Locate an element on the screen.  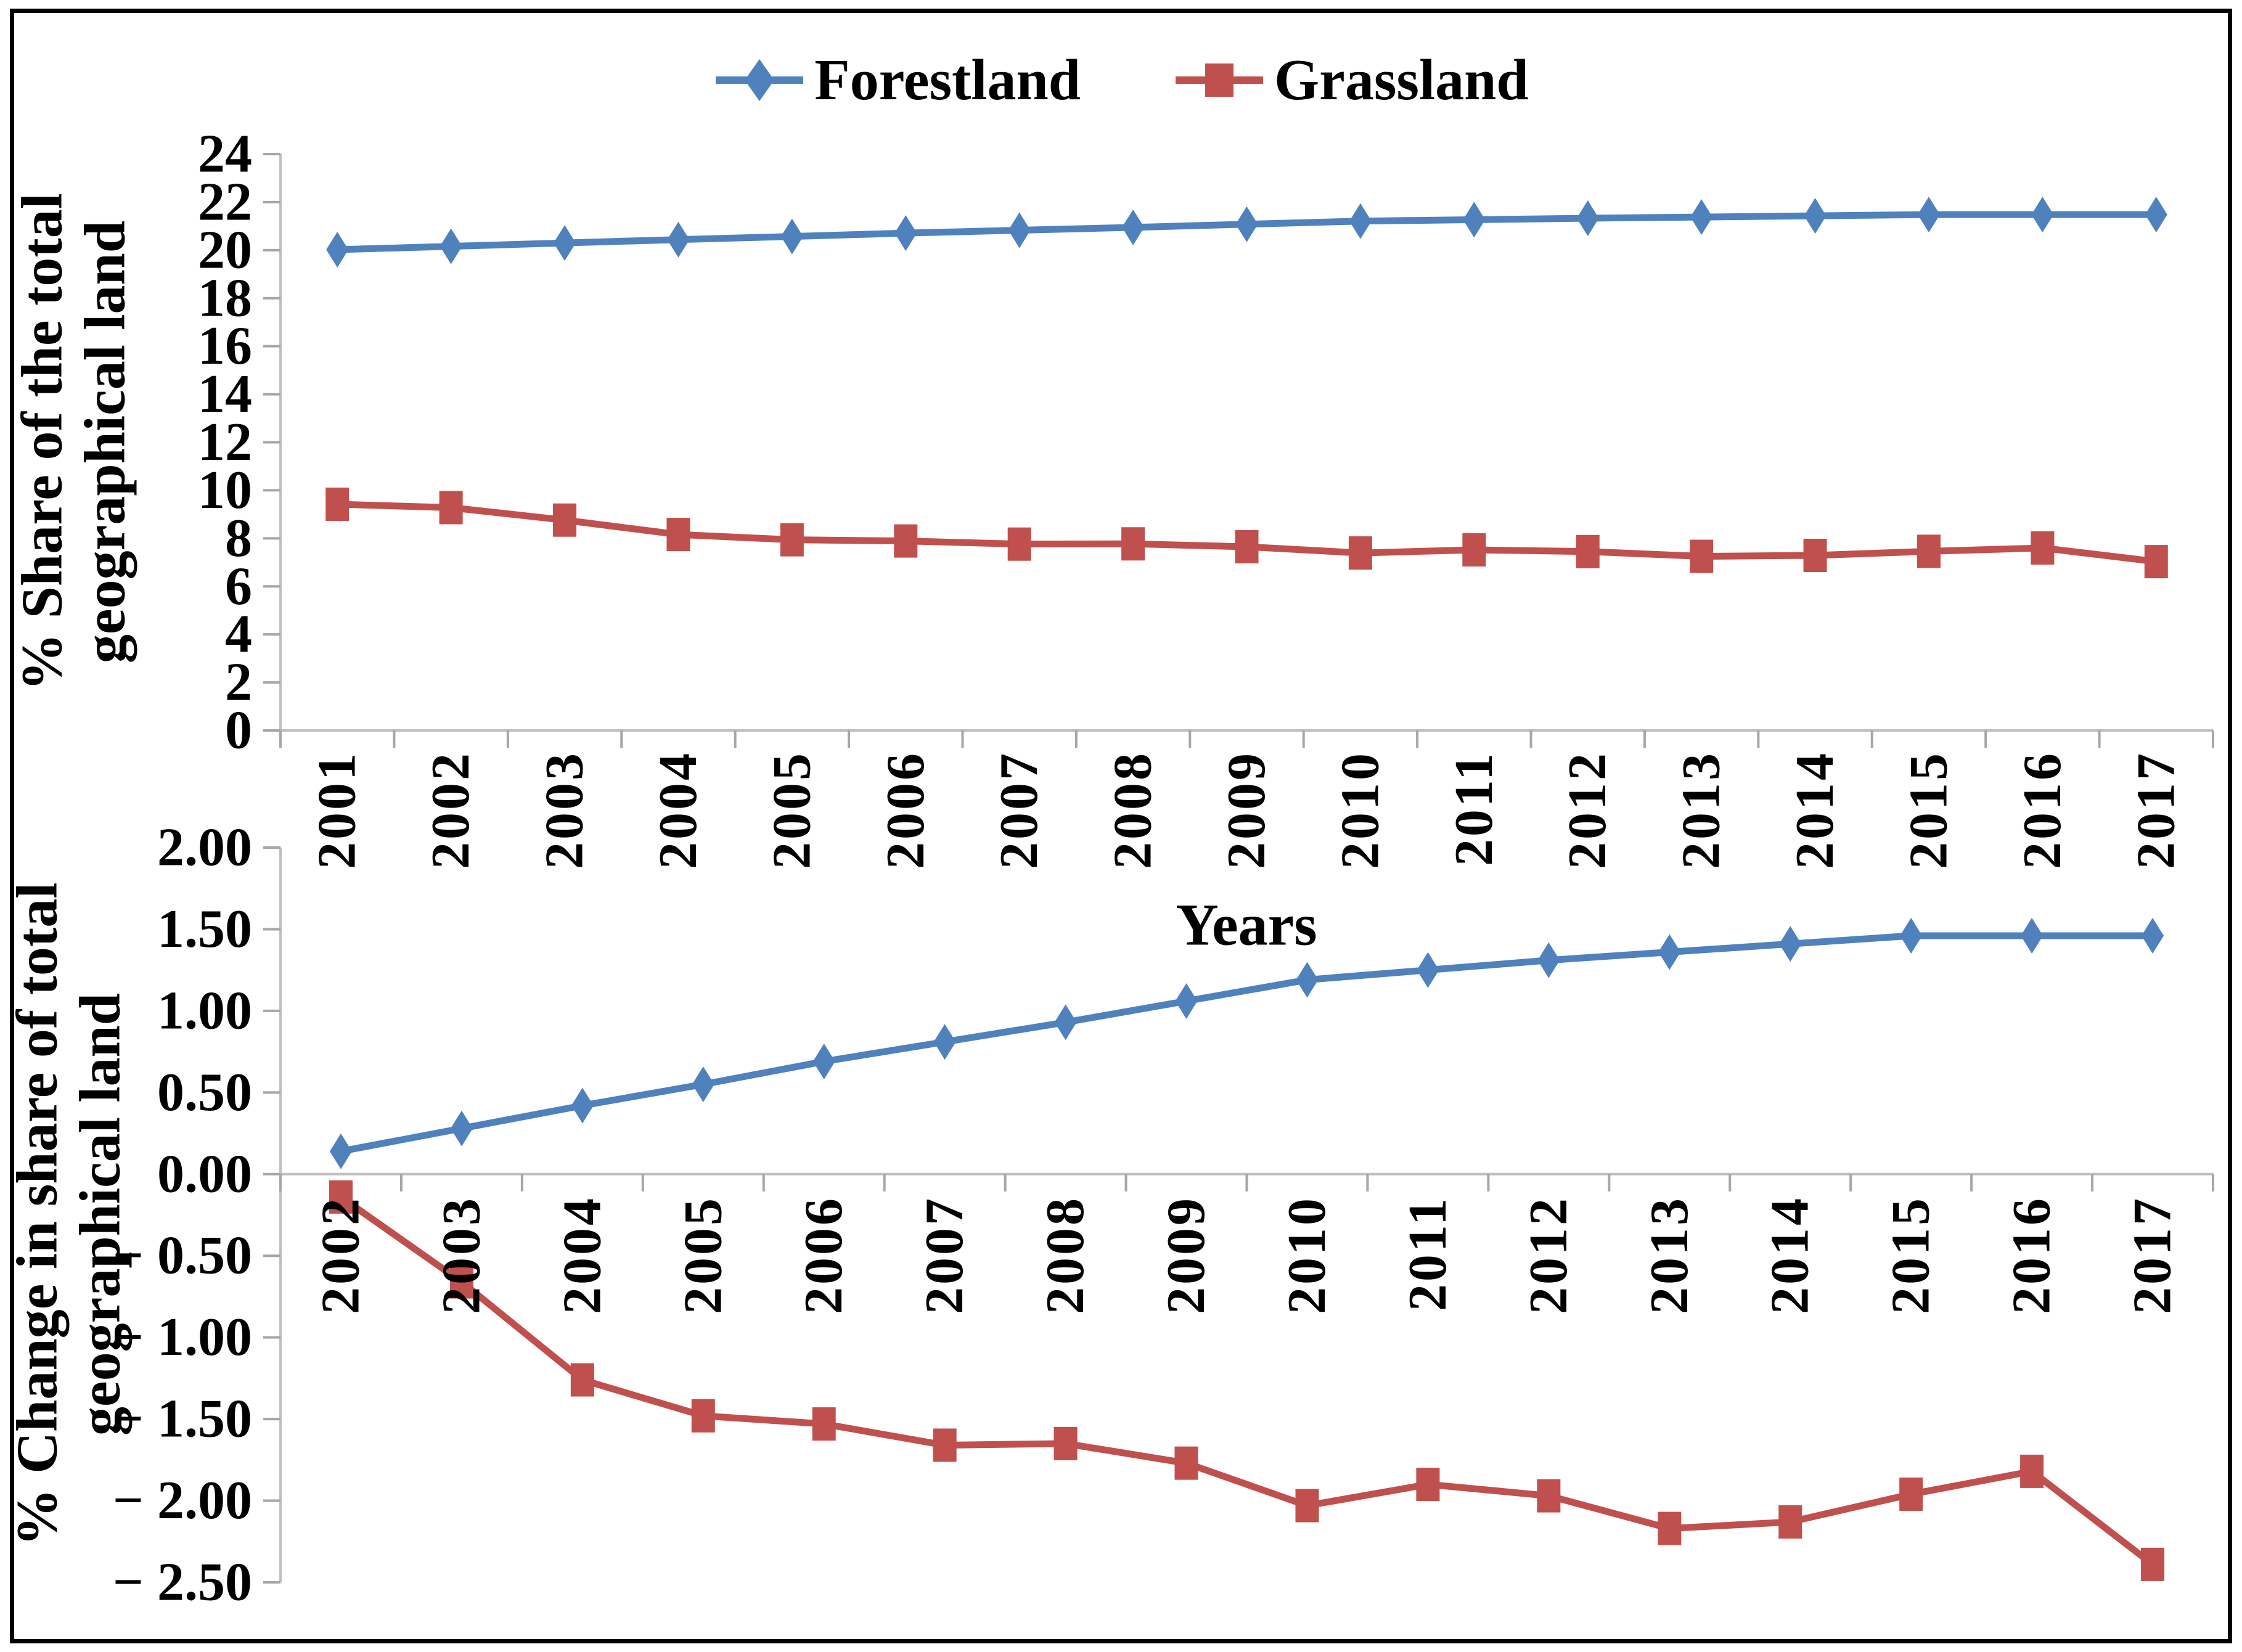
x-axis-title: Years is located at coordinates (1246, 924).